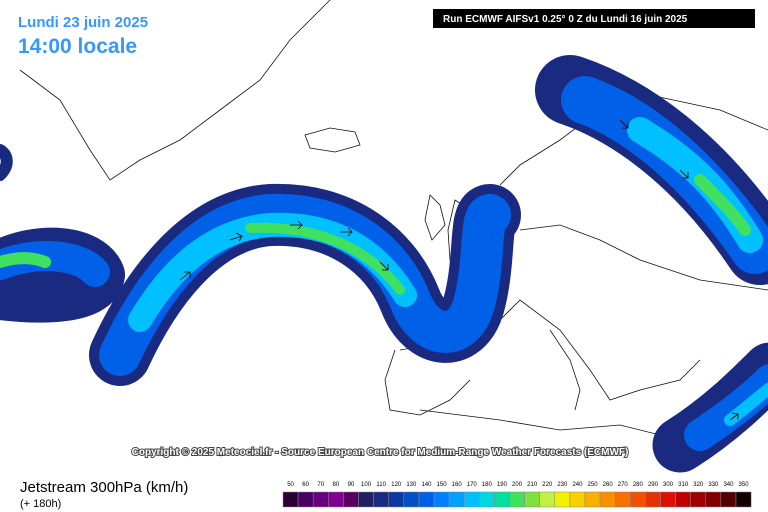 The height and width of the screenshot is (512, 768). What do you see at coordinates (577, 485) in the screenshot?
I see `legend-label: 240` at bounding box center [577, 485].